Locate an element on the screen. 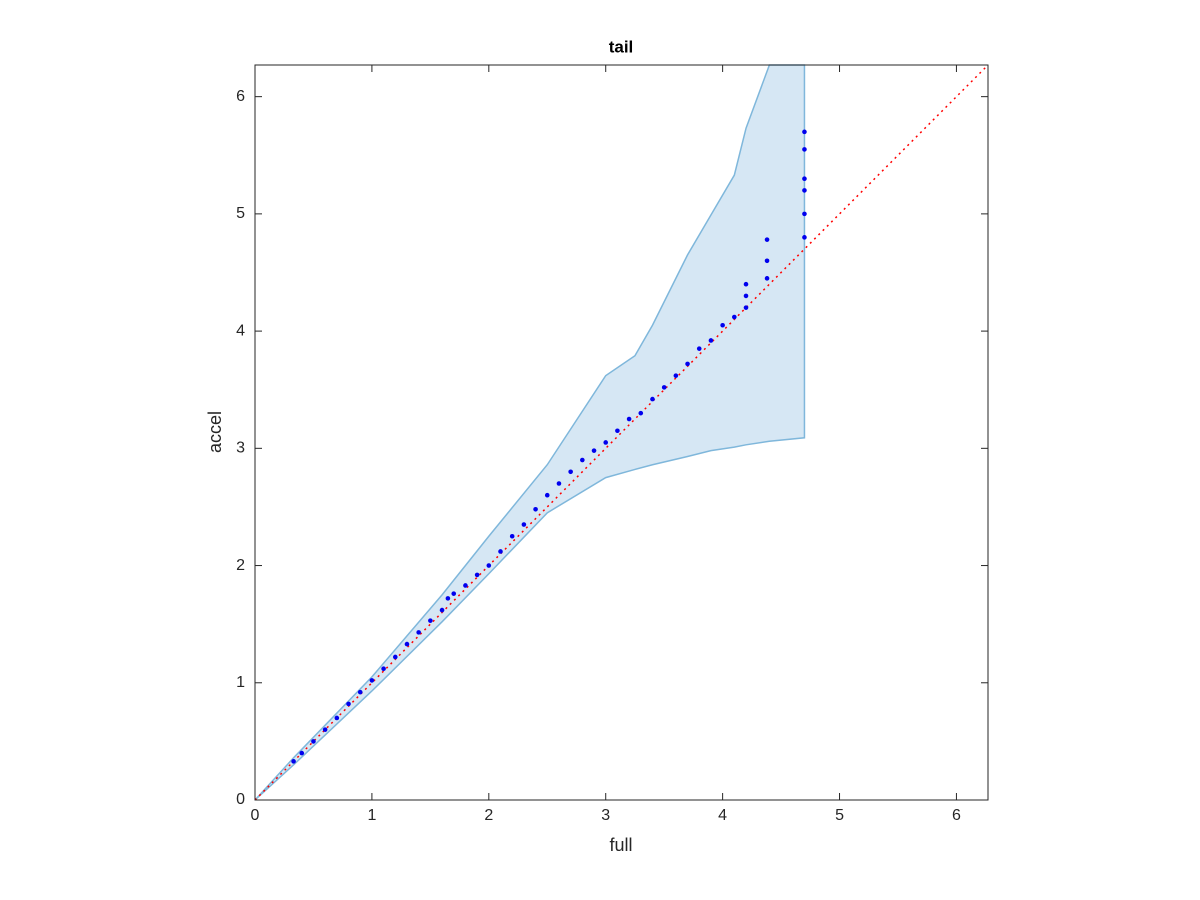 The image size is (1200, 900). x-tick-label: 6 is located at coordinates (956, 815).